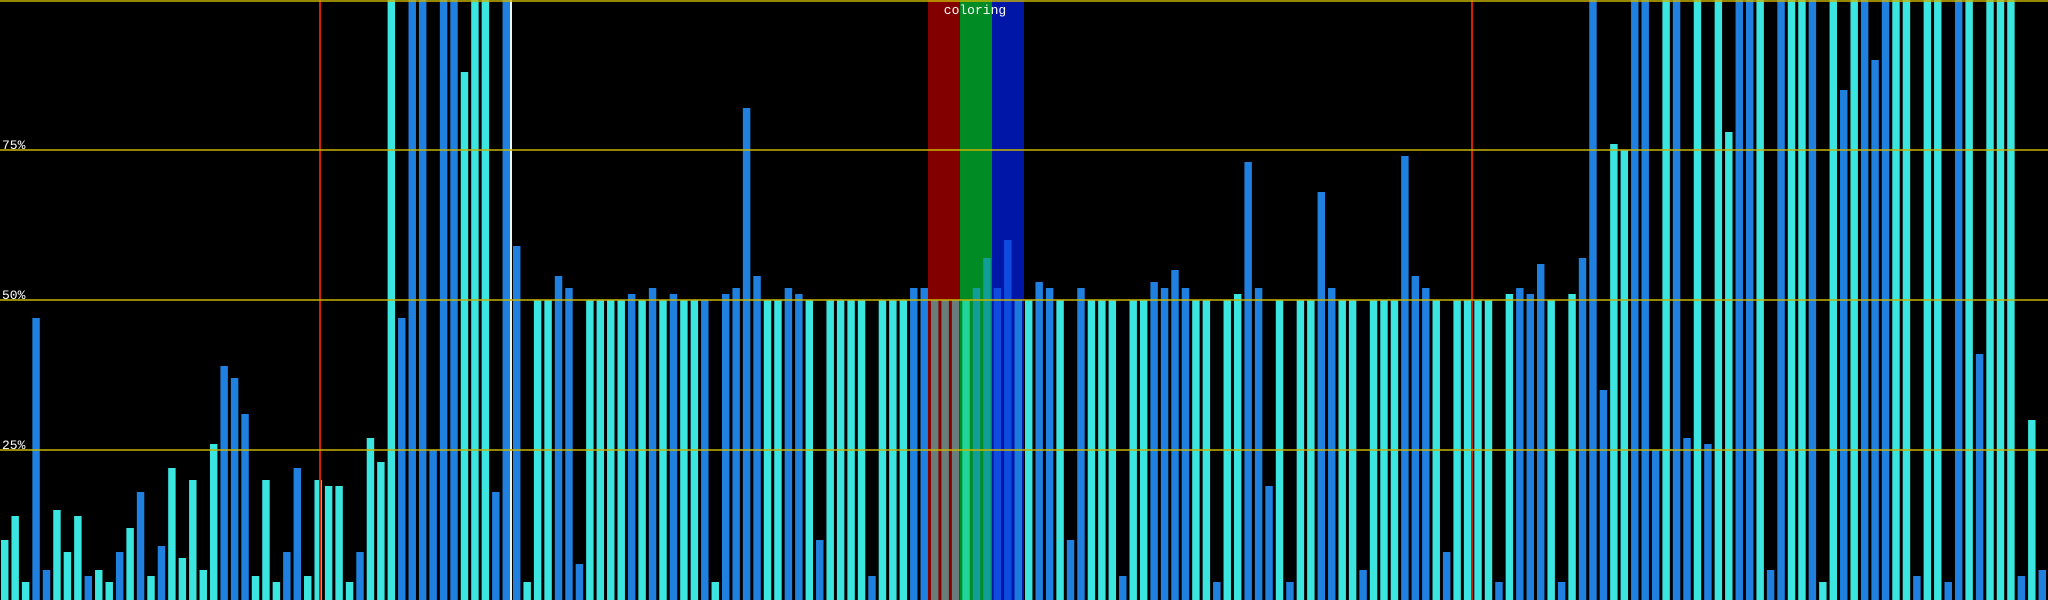  What do you see at coordinates (975, 10) in the screenshot?
I see `band-label: coloring` at bounding box center [975, 10].